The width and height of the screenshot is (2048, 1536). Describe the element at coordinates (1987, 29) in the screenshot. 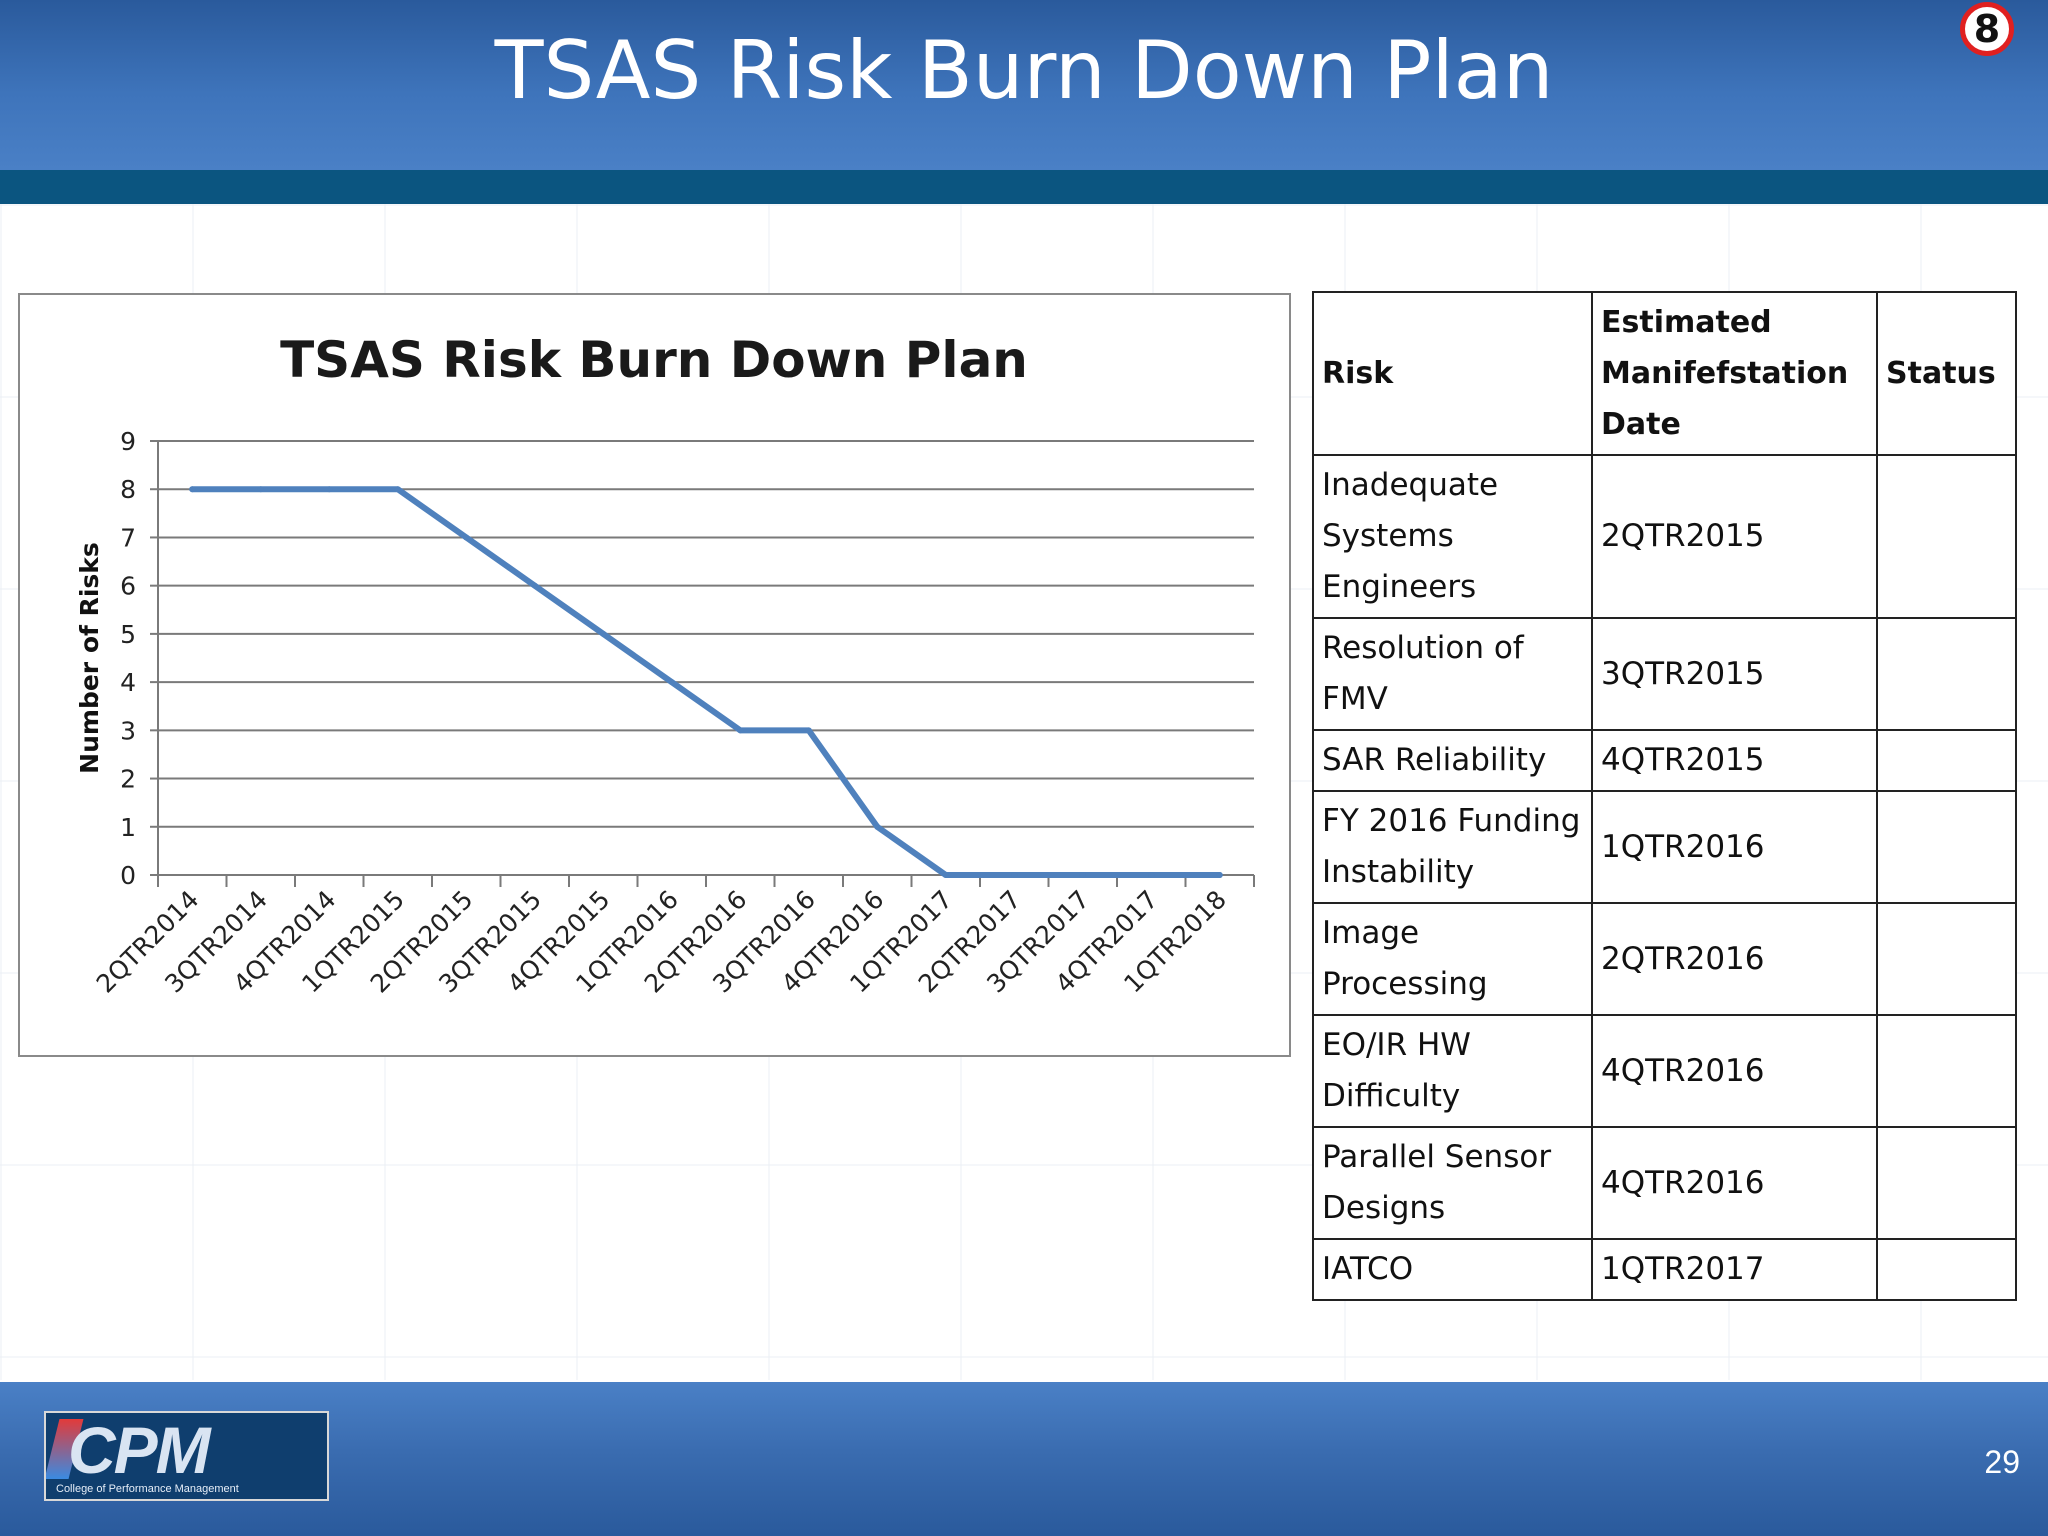

I see `slide-badge: 8` at that location.